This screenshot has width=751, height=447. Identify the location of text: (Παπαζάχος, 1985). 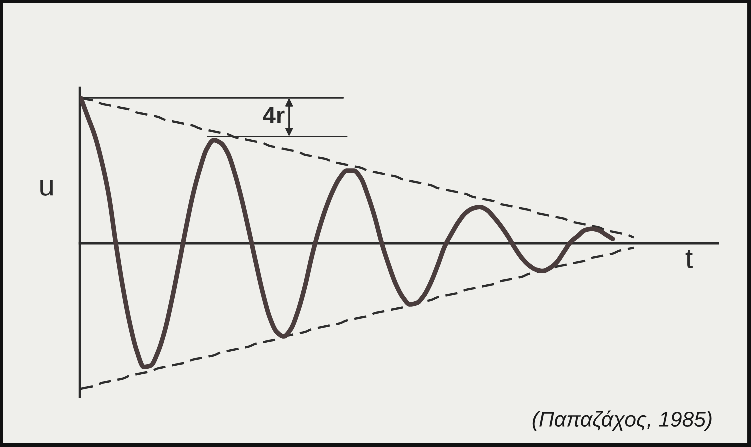
(622, 421).